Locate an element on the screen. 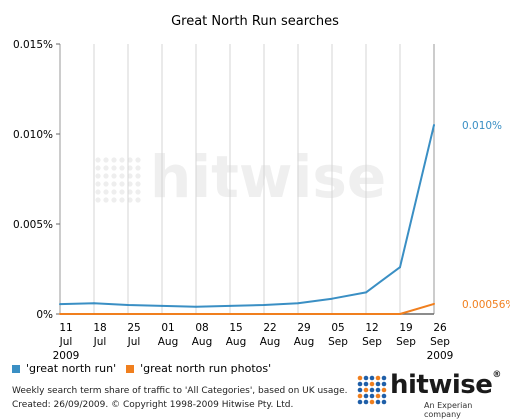 The height and width of the screenshot is (419, 510). x-tick-label: 12 is located at coordinates (371, 328).